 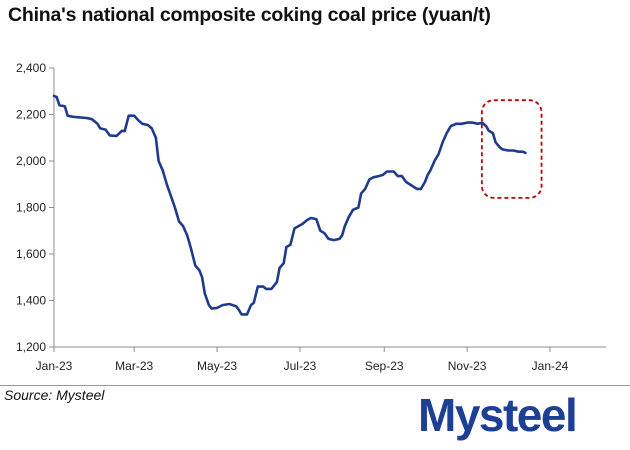 I want to click on mysteel-logo: Mysteel, so click(x=498, y=415).